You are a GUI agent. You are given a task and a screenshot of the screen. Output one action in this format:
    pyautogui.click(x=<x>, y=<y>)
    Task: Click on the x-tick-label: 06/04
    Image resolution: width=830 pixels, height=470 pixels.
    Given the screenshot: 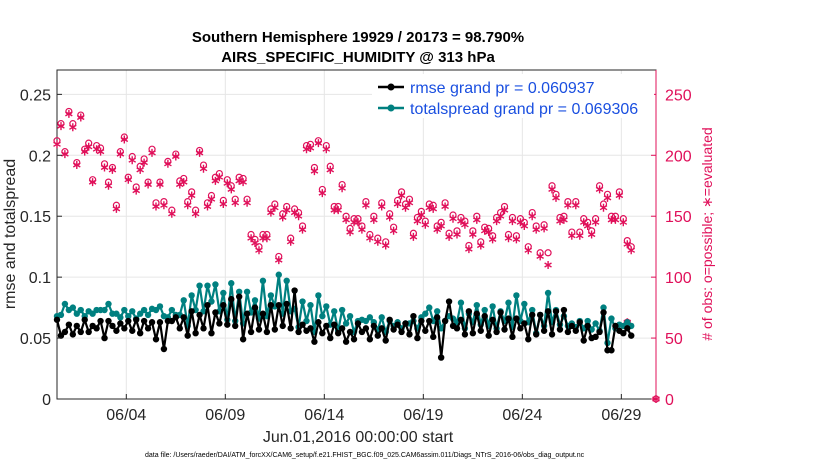 What is the action you would take?
    pyautogui.click(x=126, y=415)
    